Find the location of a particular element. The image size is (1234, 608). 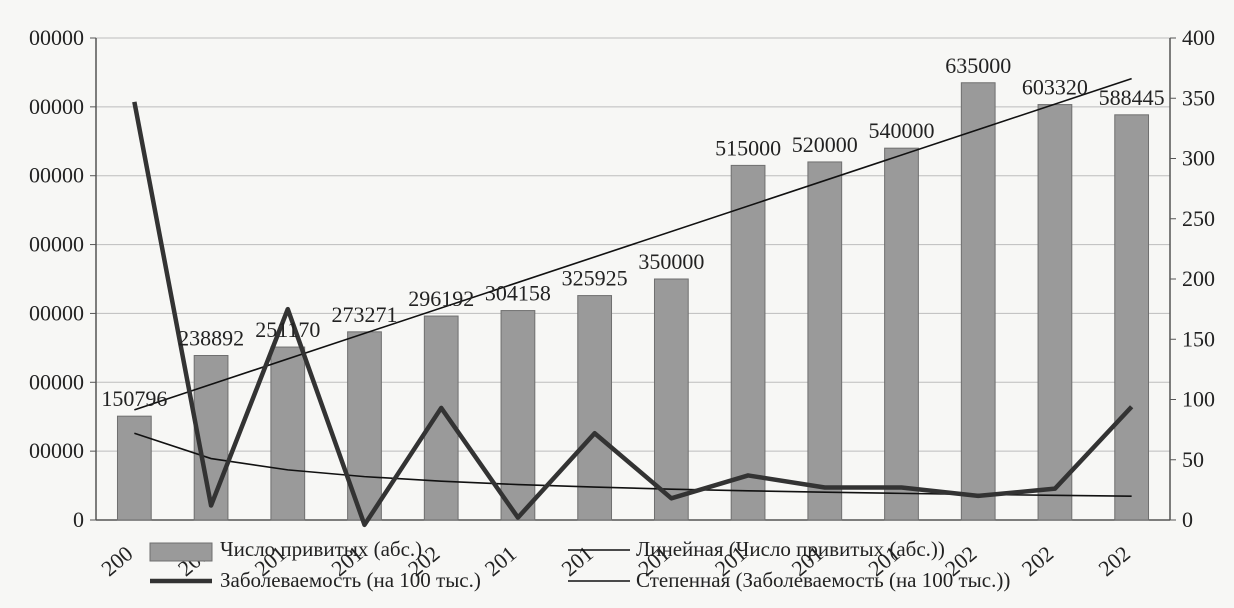

right-tick-label: 400 is located at coordinates (1198, 37).